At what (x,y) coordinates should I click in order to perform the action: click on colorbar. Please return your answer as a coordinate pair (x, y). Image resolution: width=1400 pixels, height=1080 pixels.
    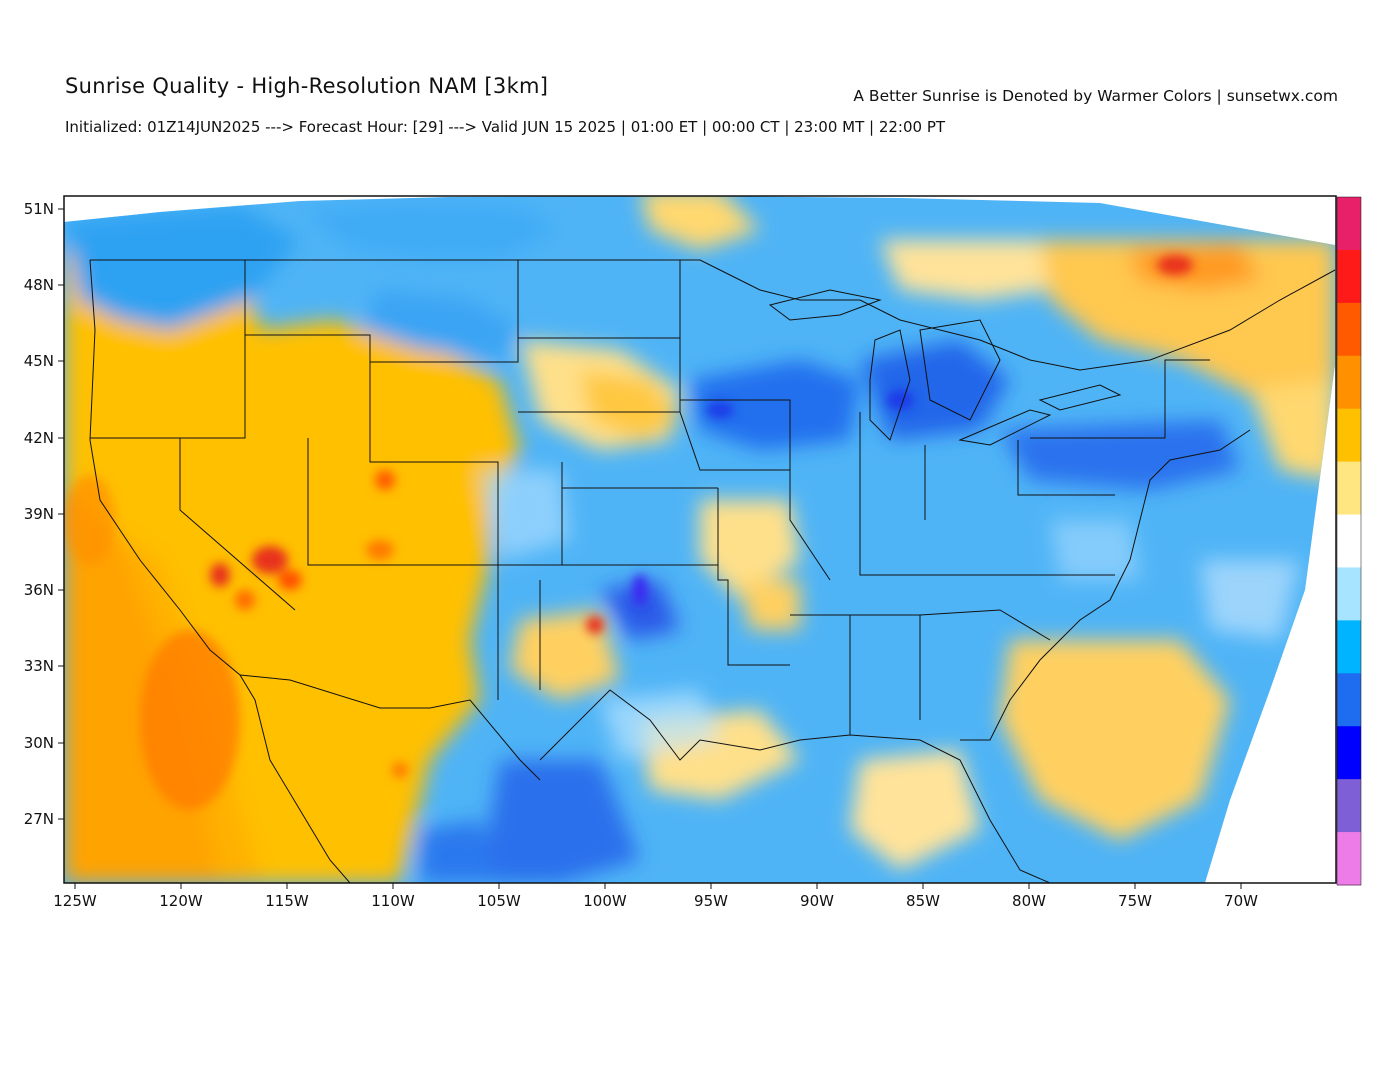
    Looking at the image, I should click on (1349, 541).